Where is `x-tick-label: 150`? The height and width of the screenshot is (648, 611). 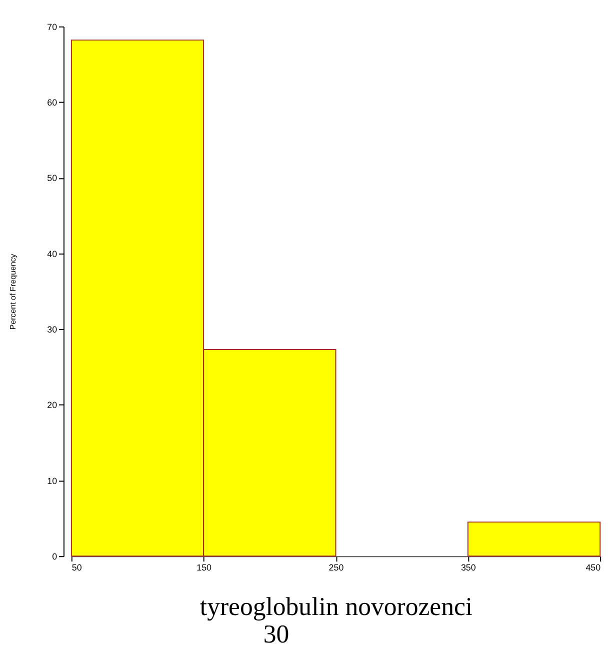 x-tick-label: 150 is located at coordinates (204, 567).